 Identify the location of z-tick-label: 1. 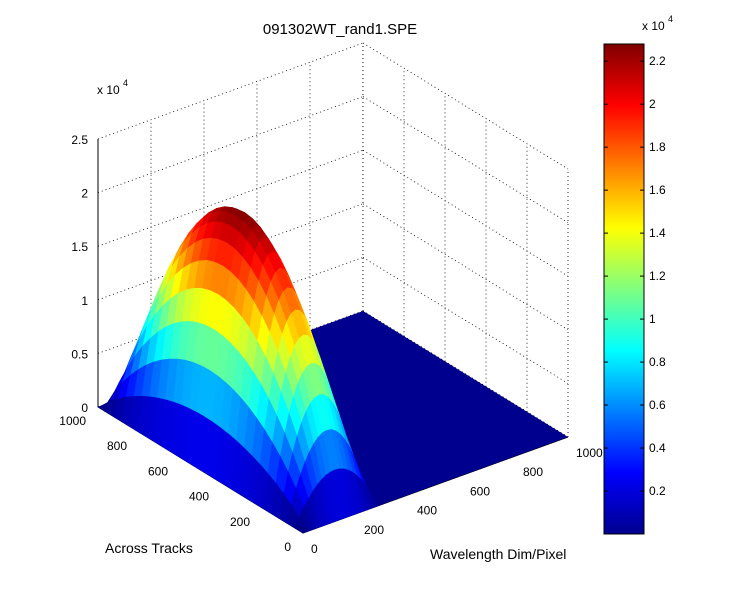
(84, 301).